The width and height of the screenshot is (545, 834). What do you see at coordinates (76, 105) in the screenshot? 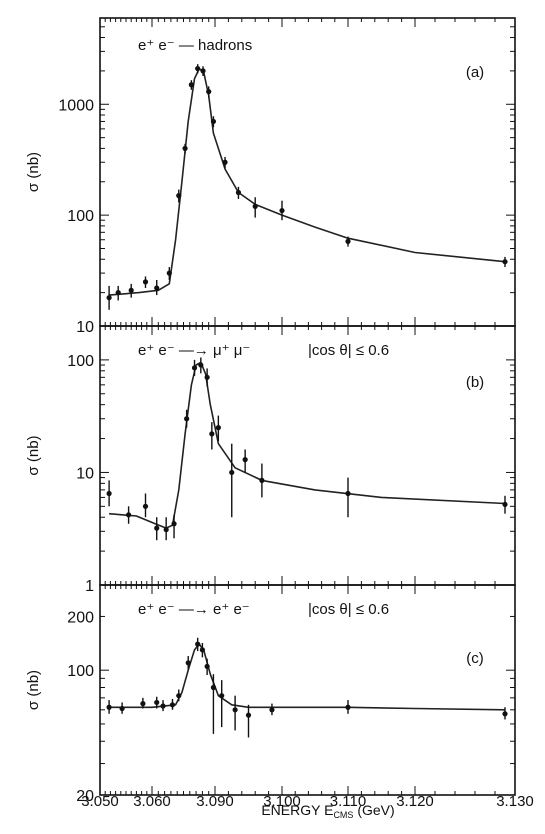
I see `y-tick-label: 1000` at bounding box center [76, 105].